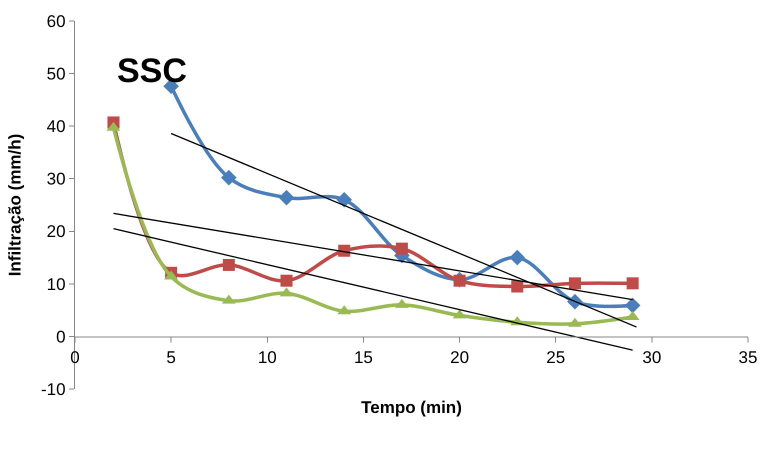 The height and width of the screenshot is (449, 769). Describe the element at coordinates (267, 357) in the screenshot. I see `x-tick-label: 10` at that location.